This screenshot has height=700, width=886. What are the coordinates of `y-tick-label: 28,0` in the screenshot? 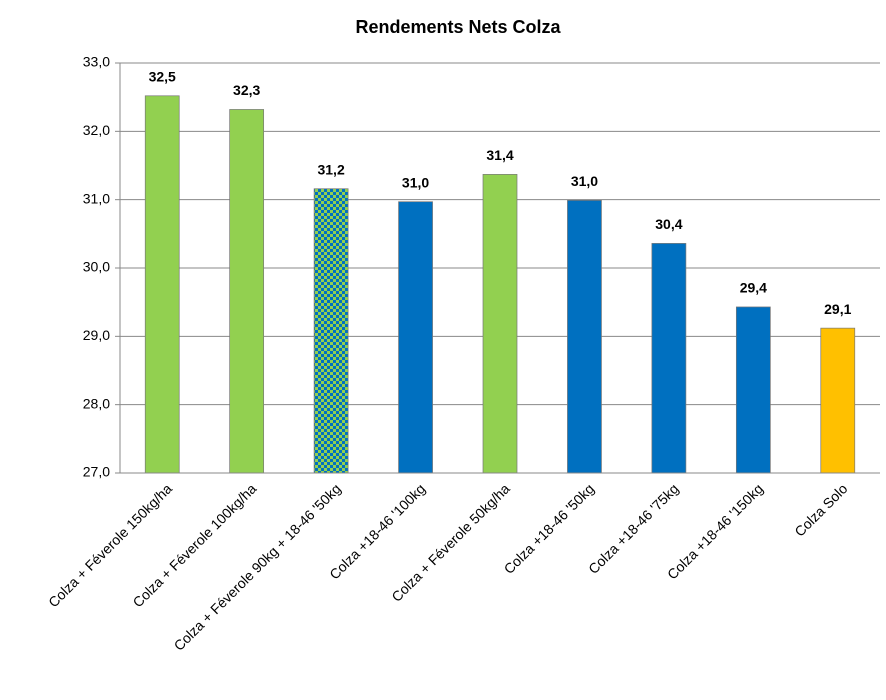 It's located at (96, 403).